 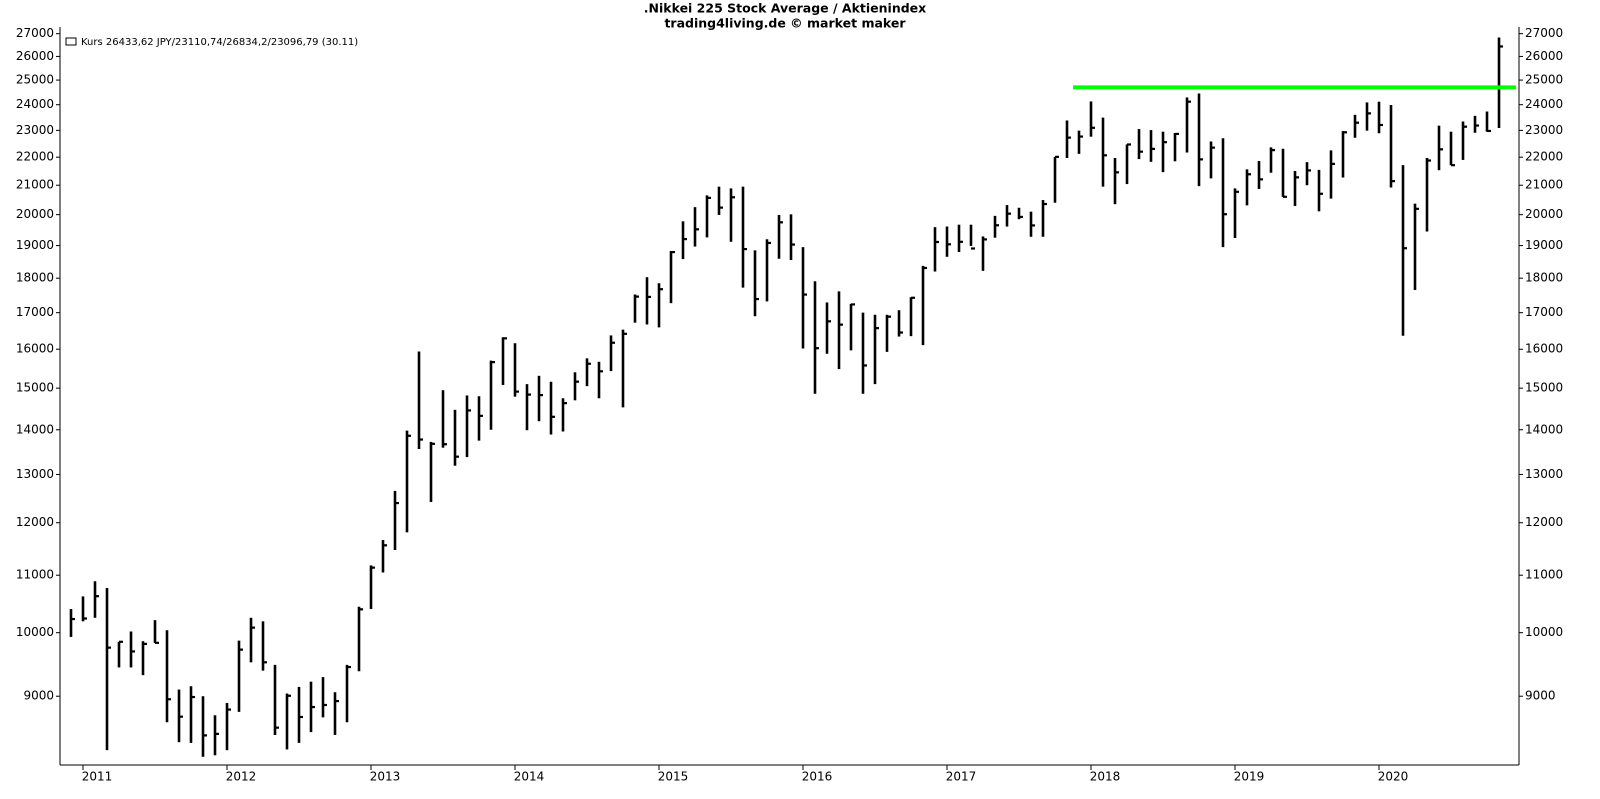 What do you see at coordinates (1540, 696) in the screenshot?
I see `y-tick-label-right: 9000` at bounding box center [1540, 696].